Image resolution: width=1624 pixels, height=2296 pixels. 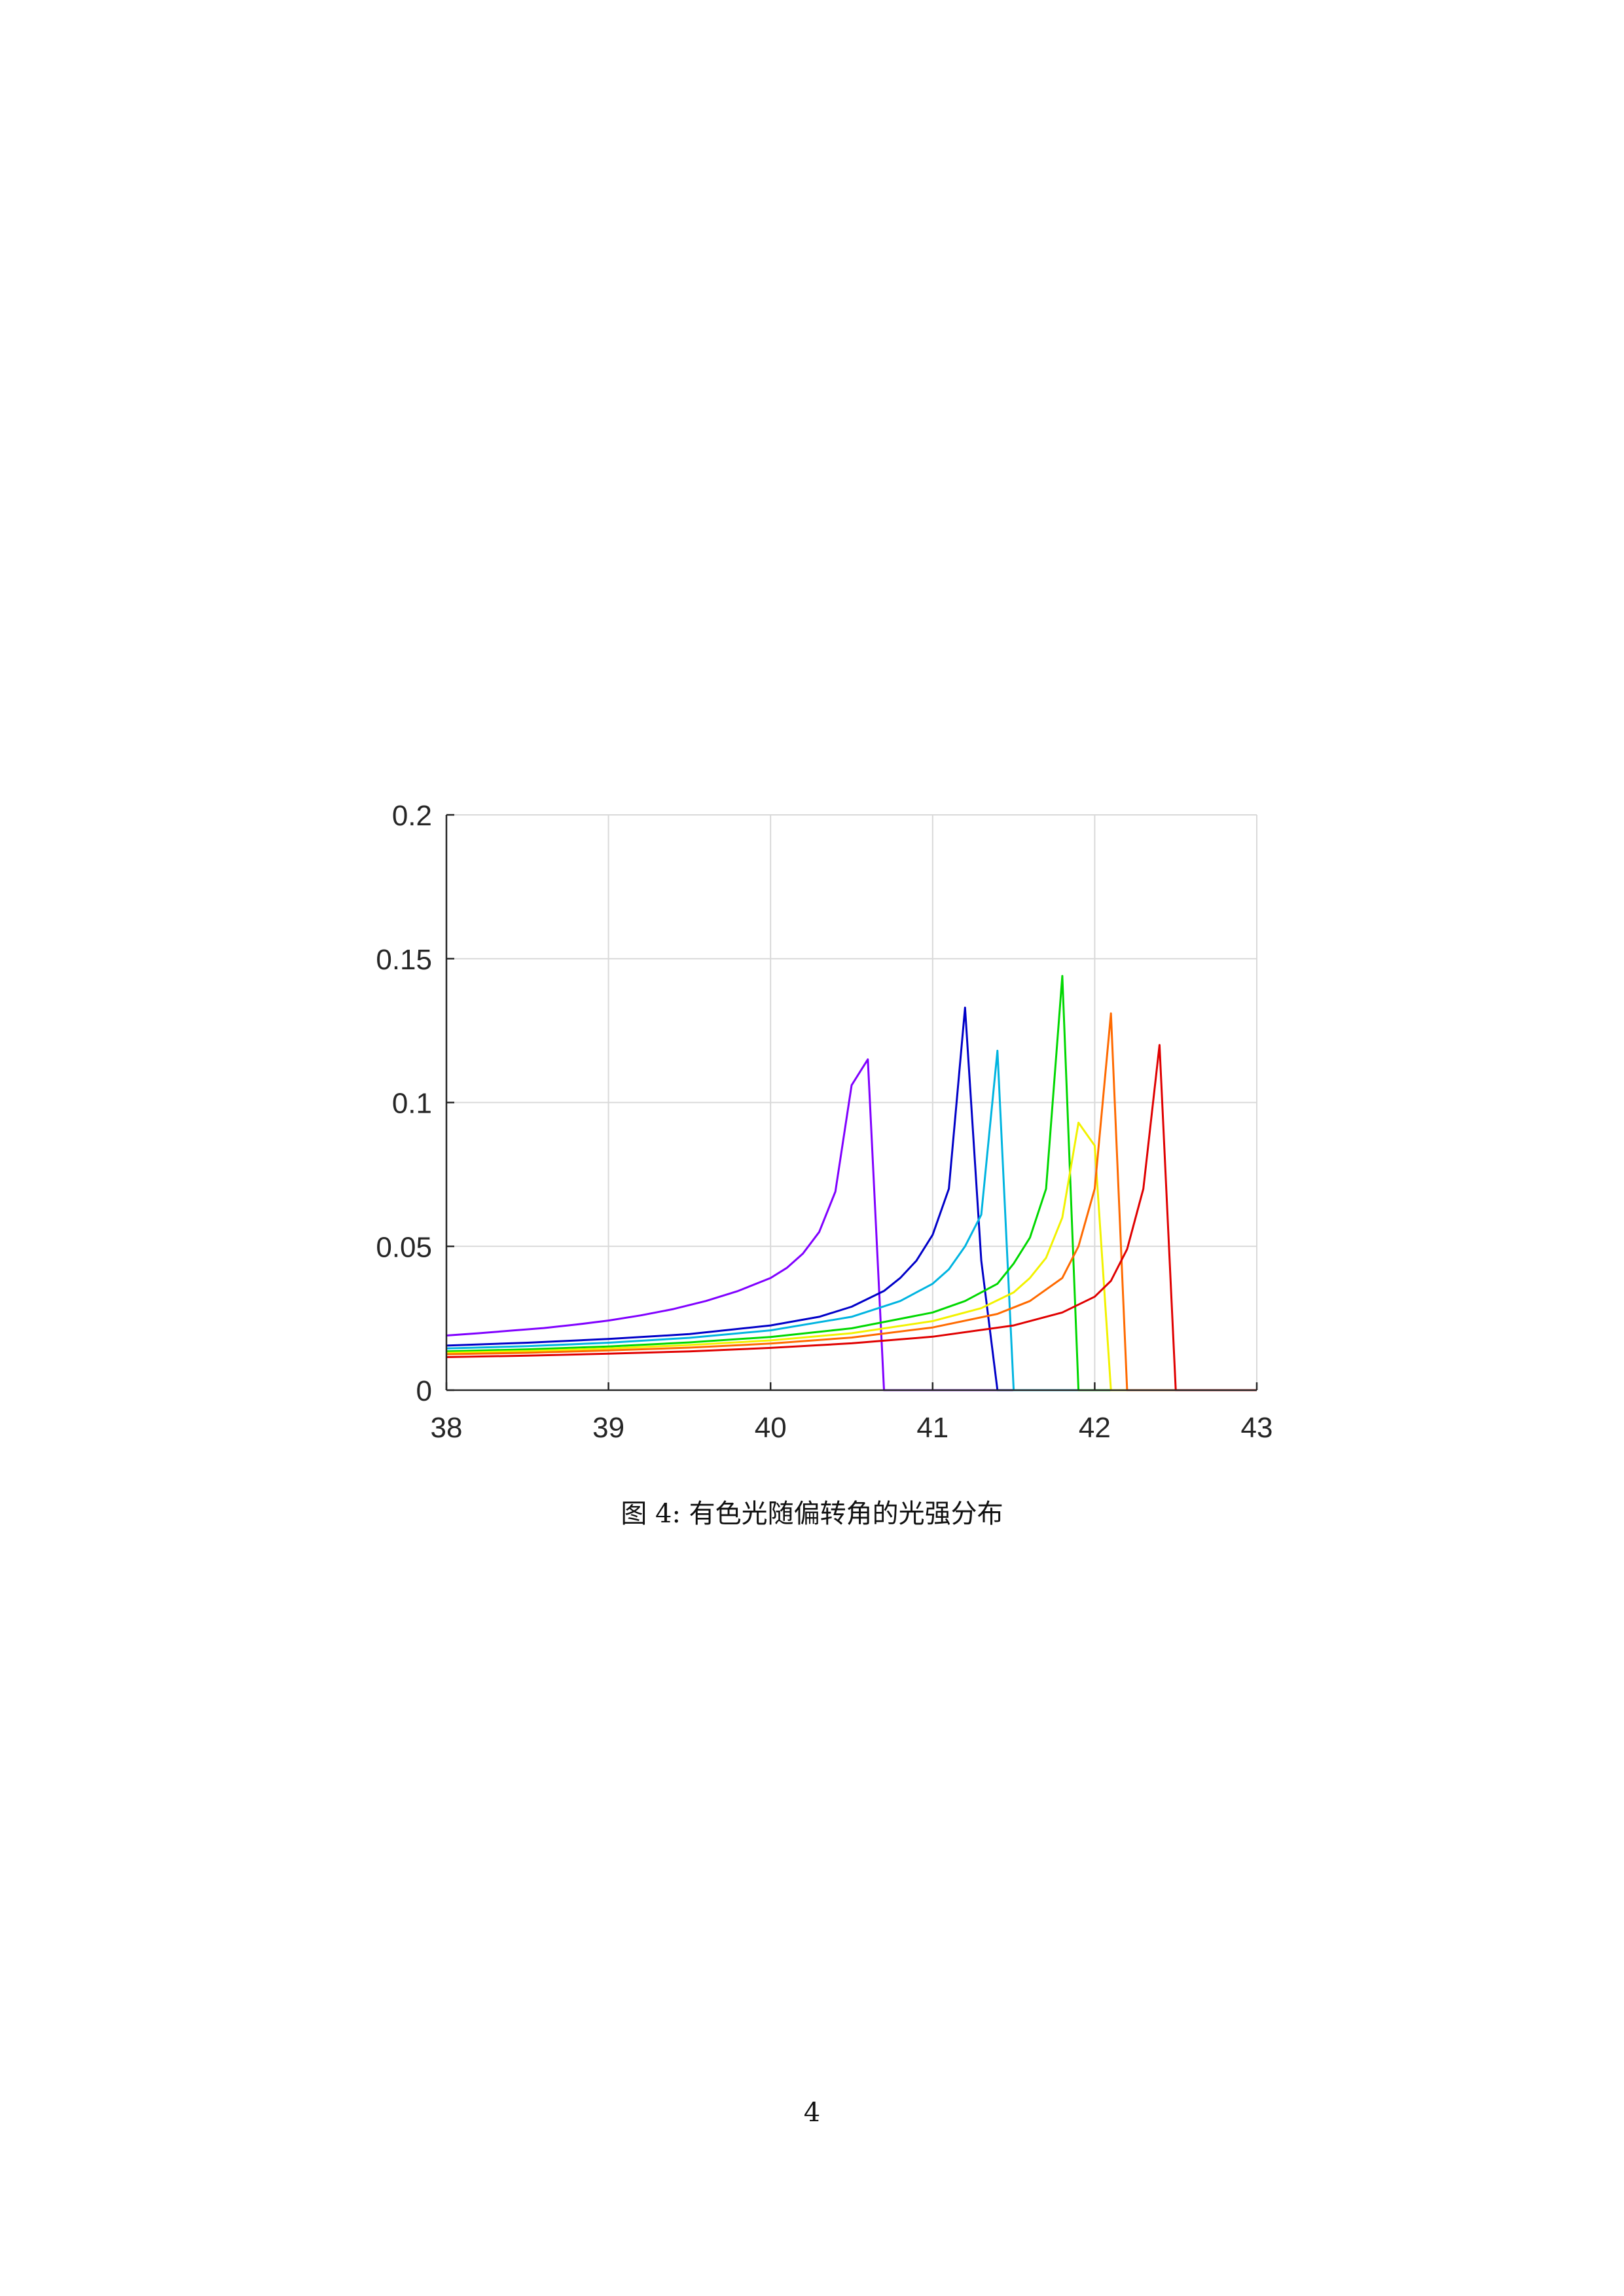 I want to click on page-number: 4, so click(x=812, y=2113).